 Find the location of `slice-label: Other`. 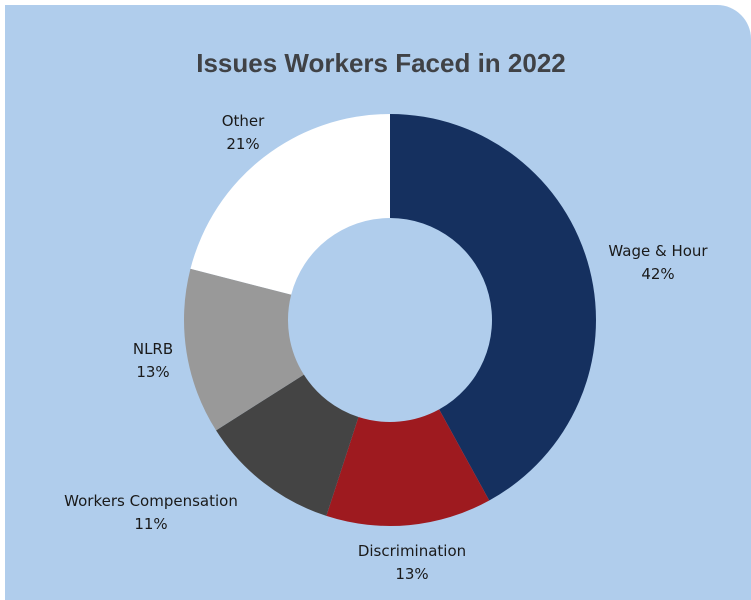

slice-label: Other is located at coordinates (243, 121).